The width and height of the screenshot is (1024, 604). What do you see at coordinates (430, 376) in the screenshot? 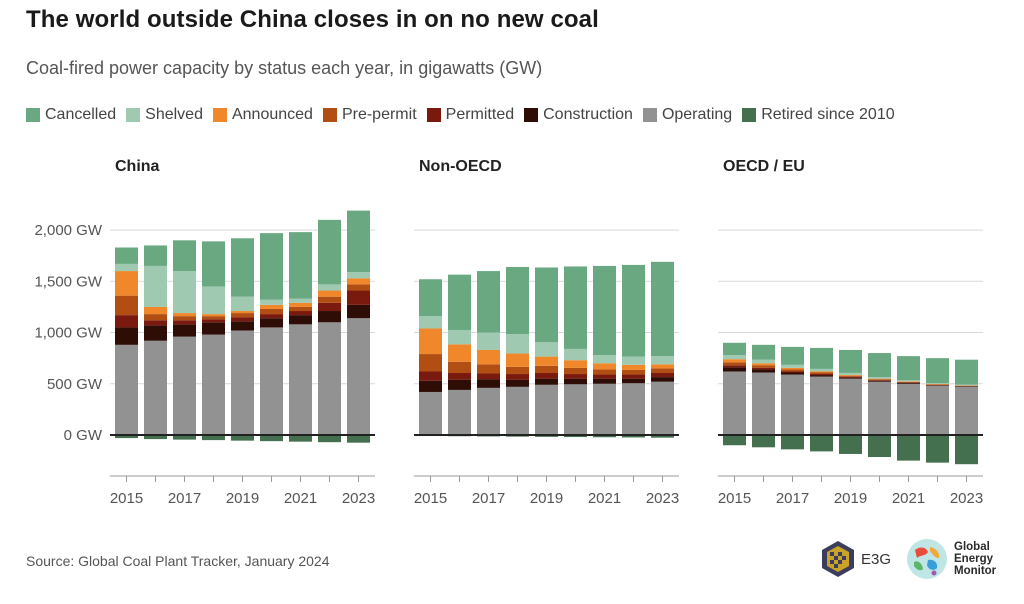
I see `bar-non-oecd-2015-permitted` at bounding box center [430, 376].